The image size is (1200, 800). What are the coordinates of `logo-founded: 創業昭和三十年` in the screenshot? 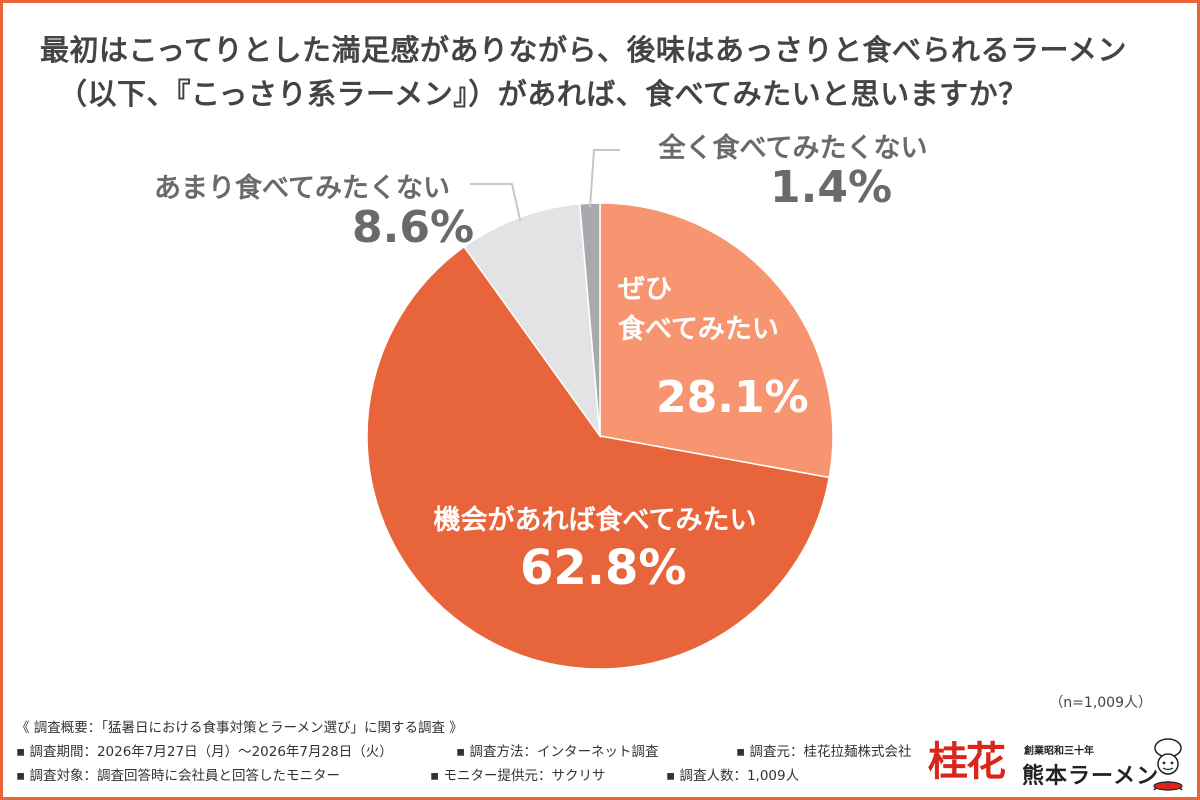 It's located at (1059, 751).